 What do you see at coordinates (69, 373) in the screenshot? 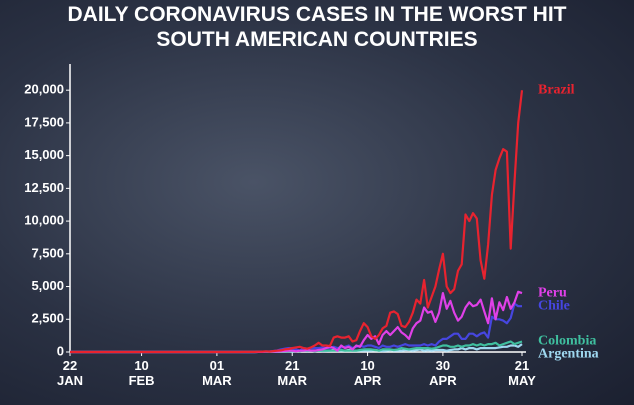
I see `x-tick-label: 22 JAN` at bounding box center [69, 373].